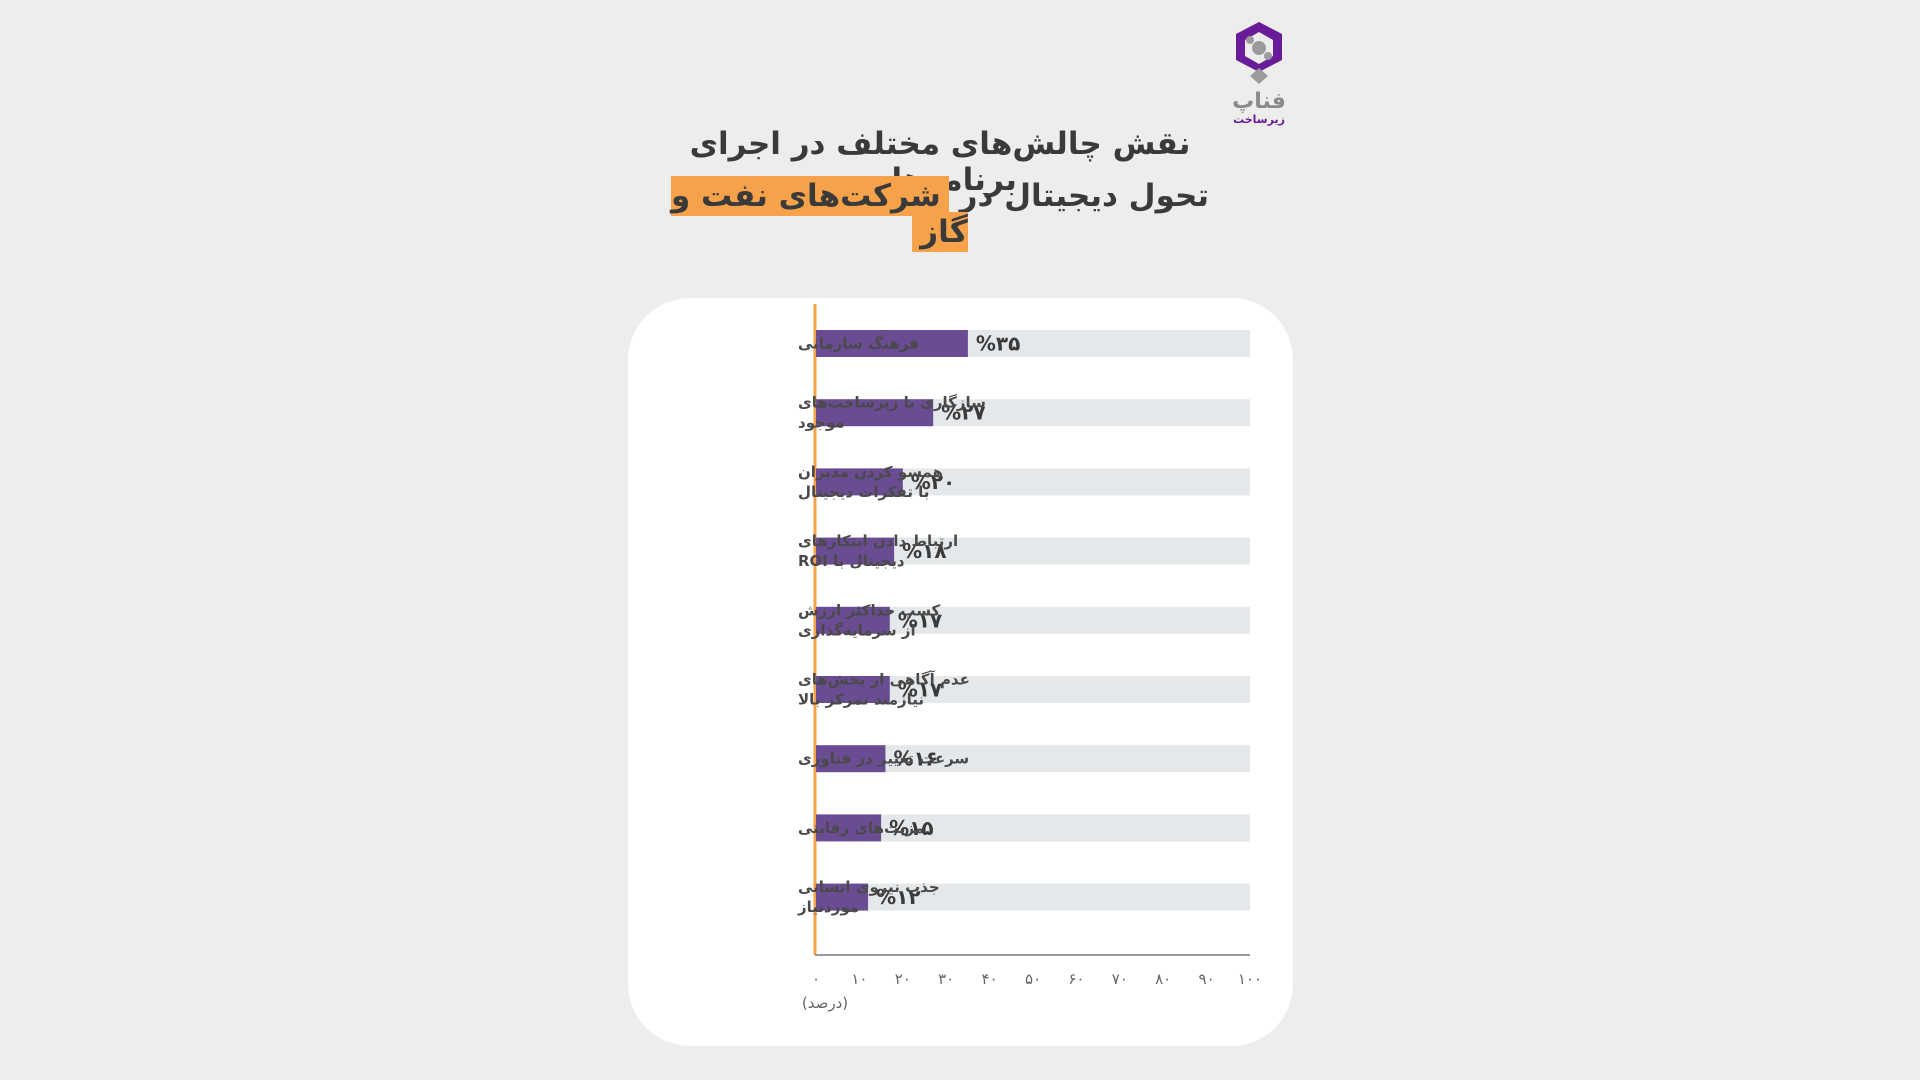  Describe the element at coordinates (825, 1003) in the screenshot. I see `x-axis-label: (درصد)` at that location.